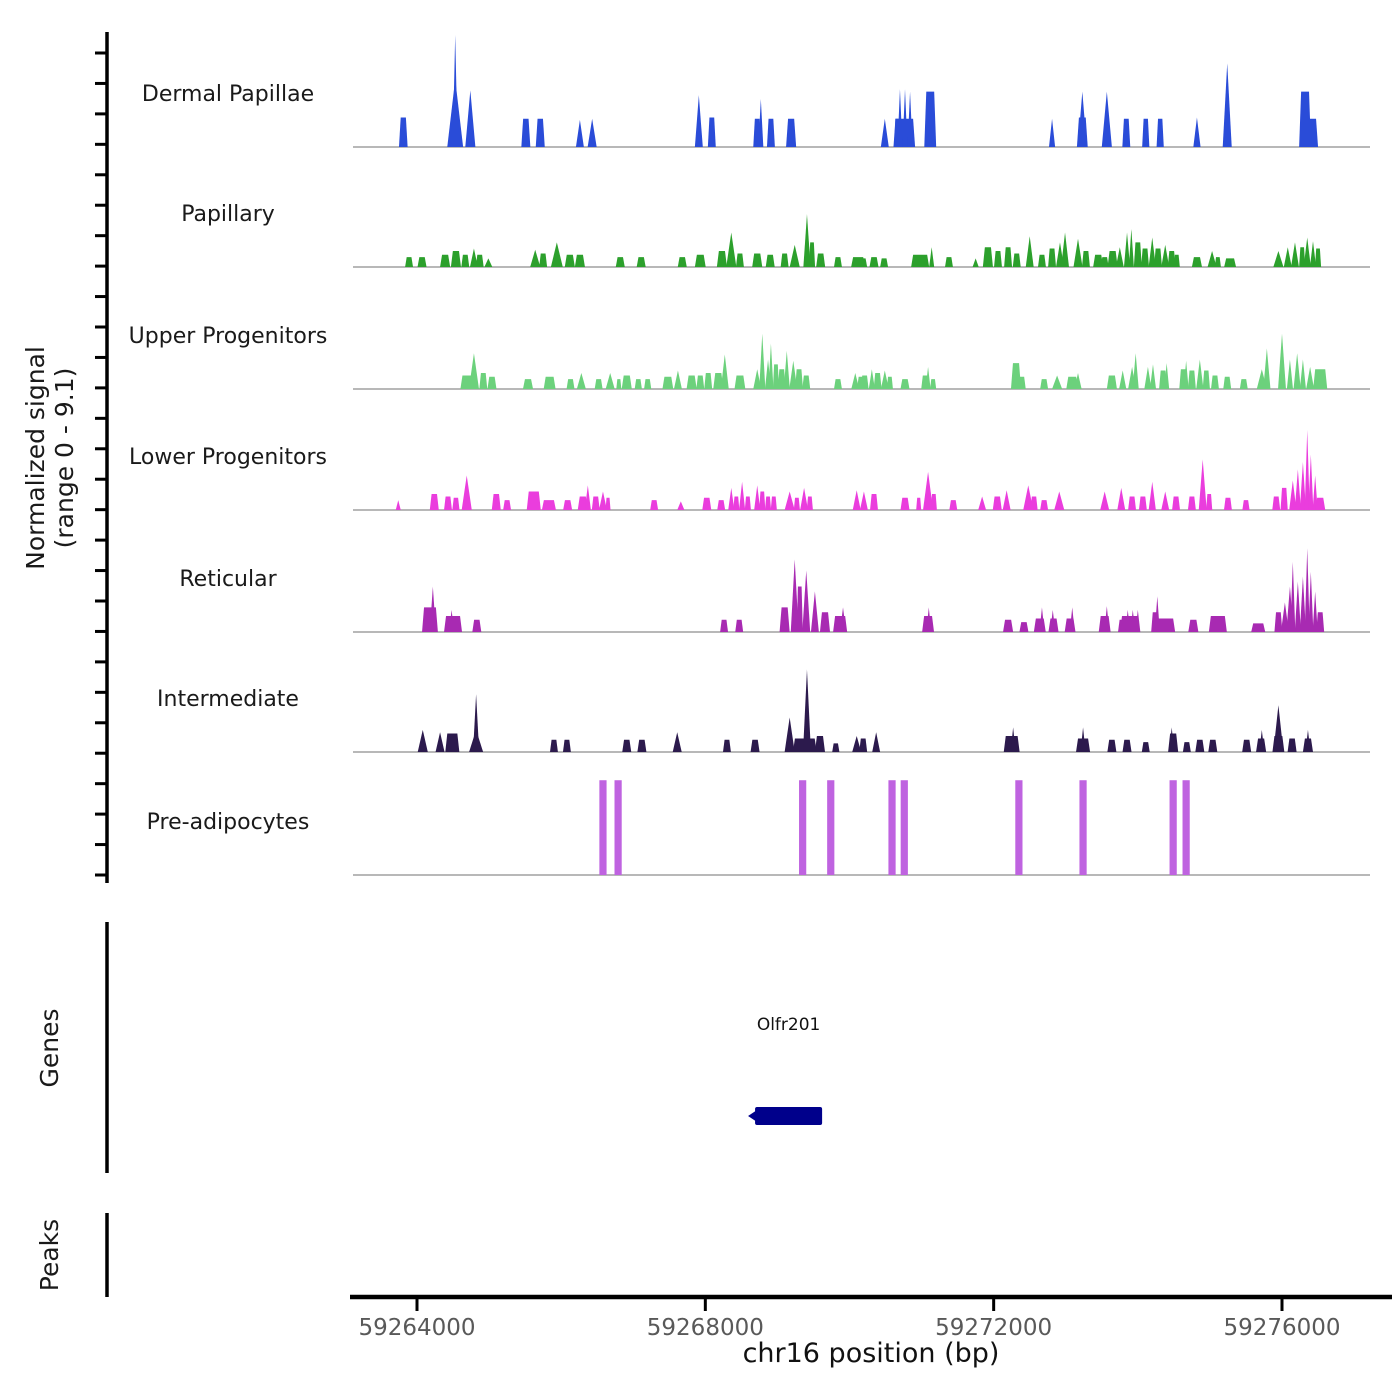 This screenshot has width=1400, height=1400. Describe the element at coordinates (758, 828) in the screenshot. I see `track-pre-adipocytes: Pre-adipocytes` at that location.